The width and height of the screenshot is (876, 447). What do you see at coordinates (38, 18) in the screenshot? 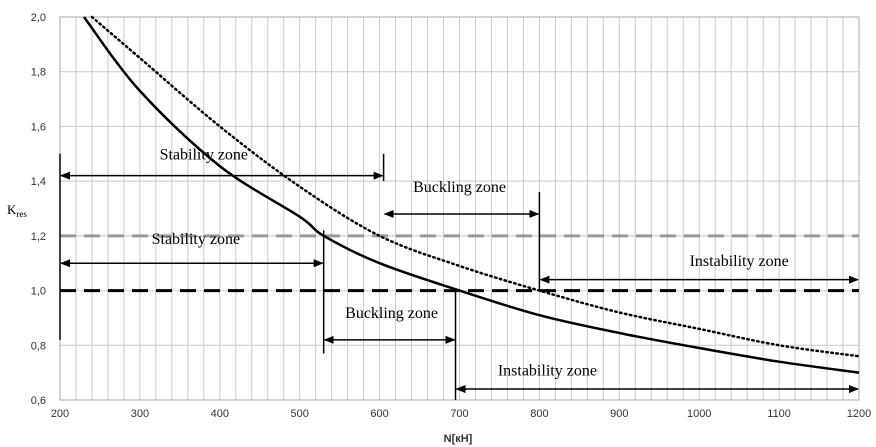
I see `y-tick-label: 2,0` at bounding box center [38, 18].